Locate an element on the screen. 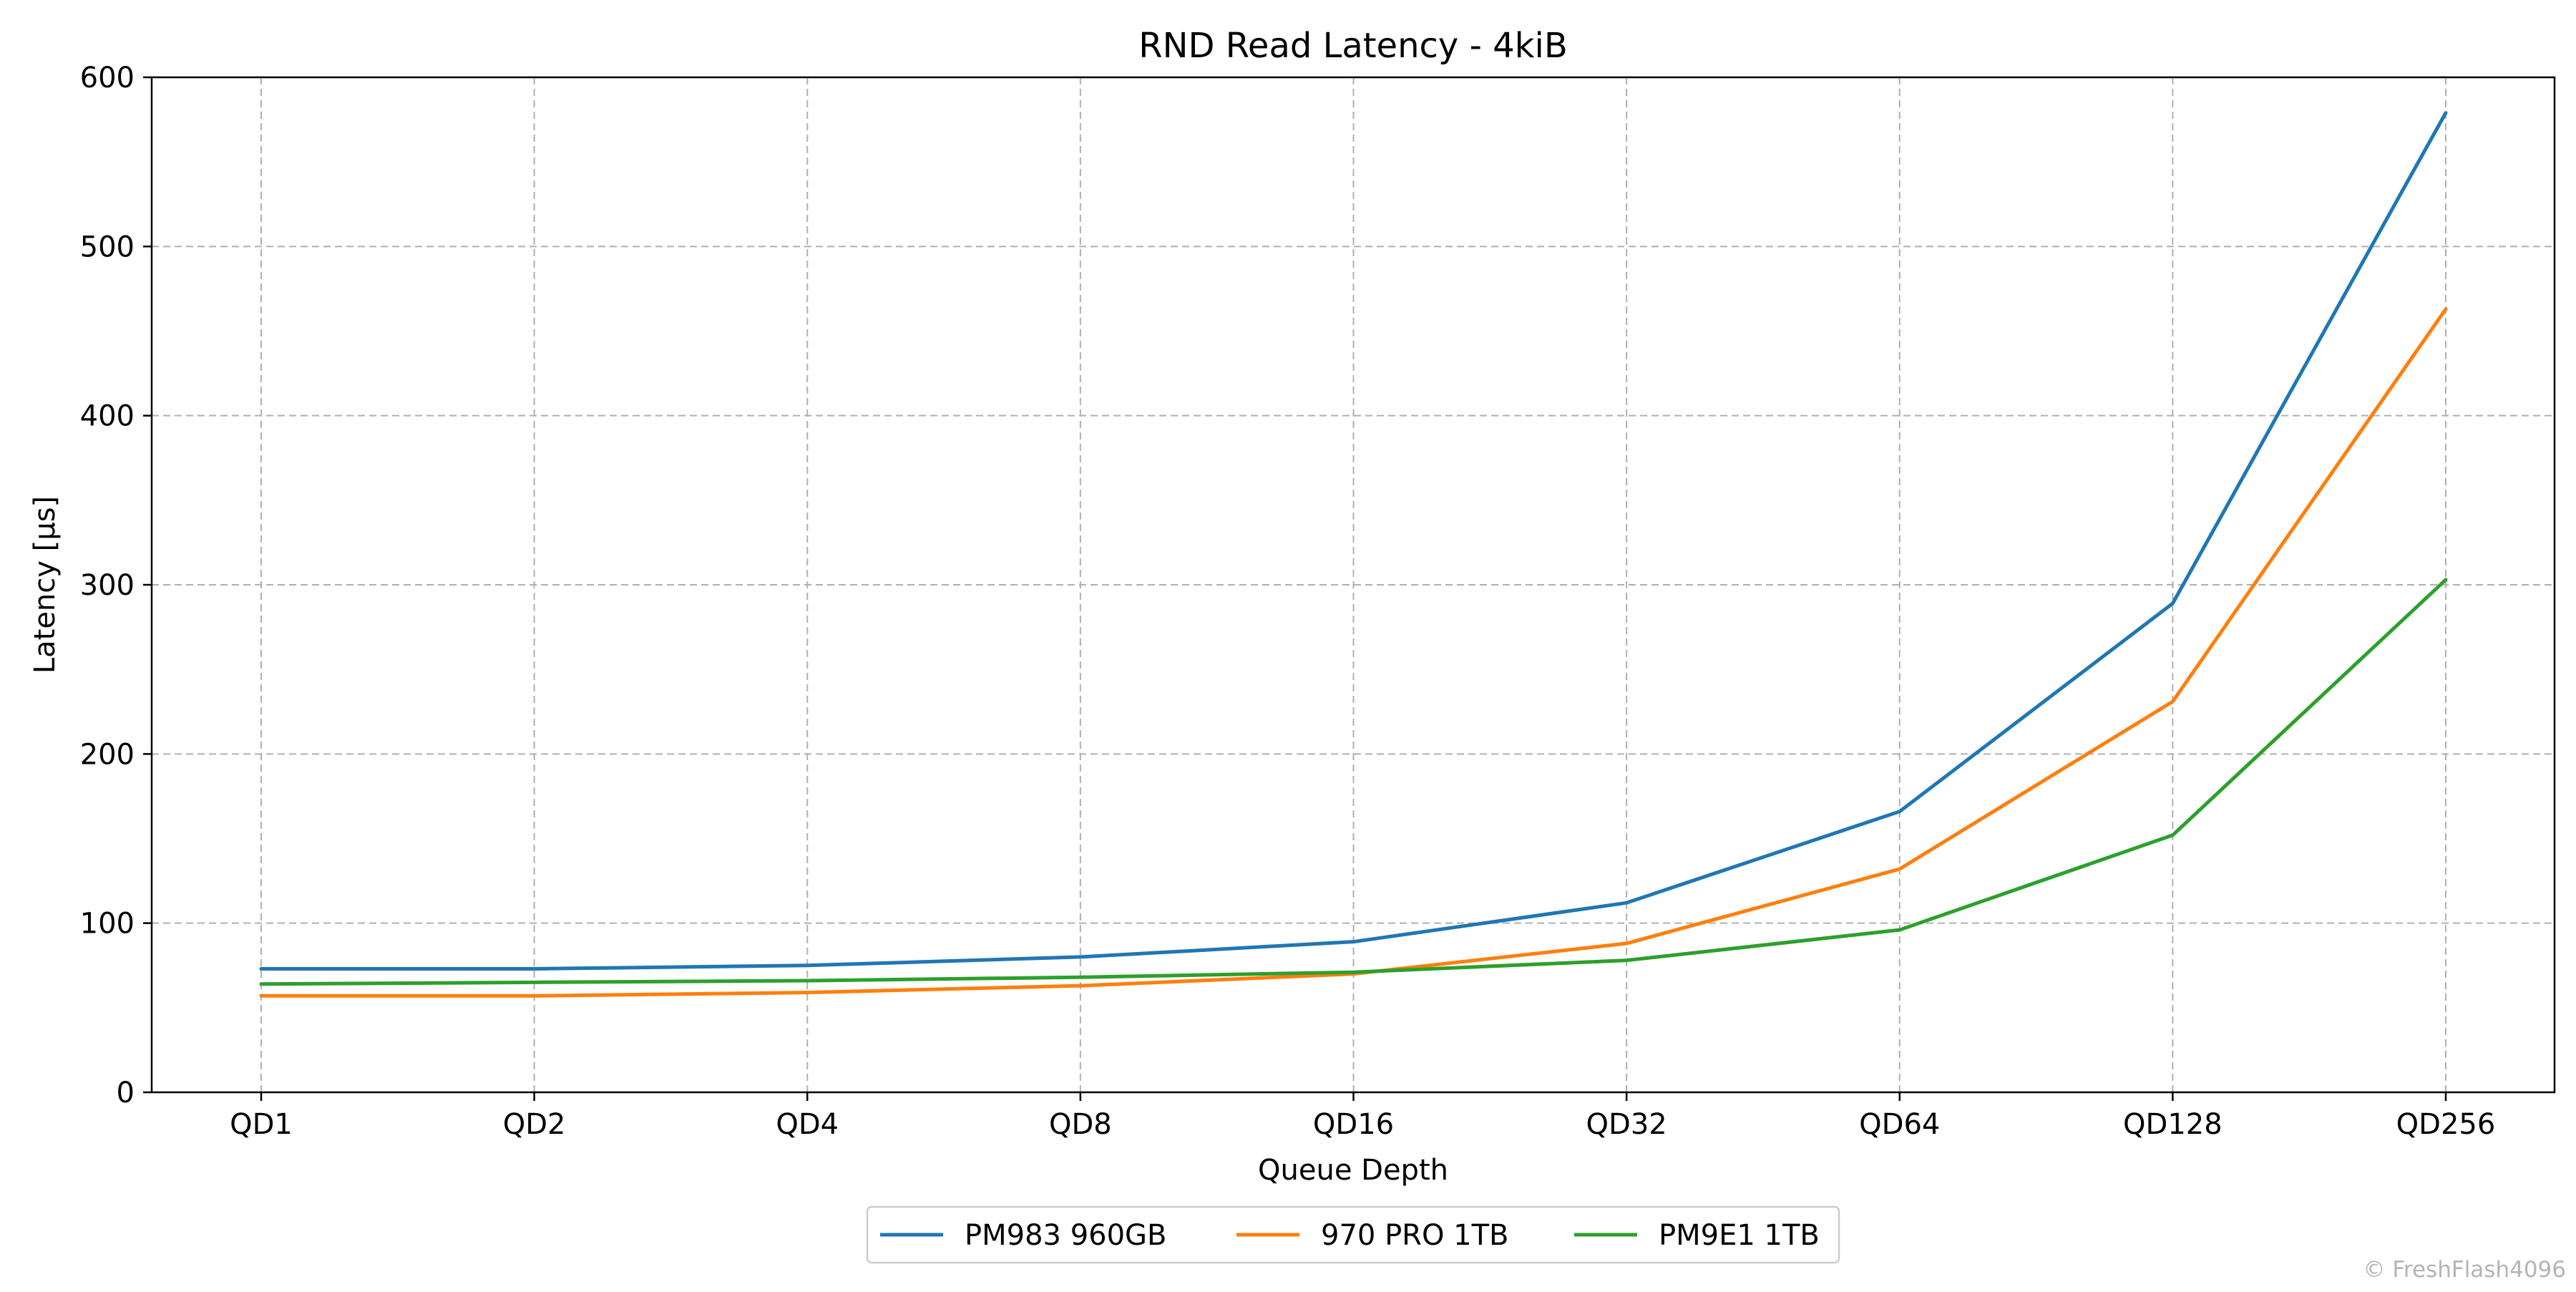 The height and width of the screenshot is (1292, 2576). x-tick-label: QD64 is located at coordinates (1899, 1124).